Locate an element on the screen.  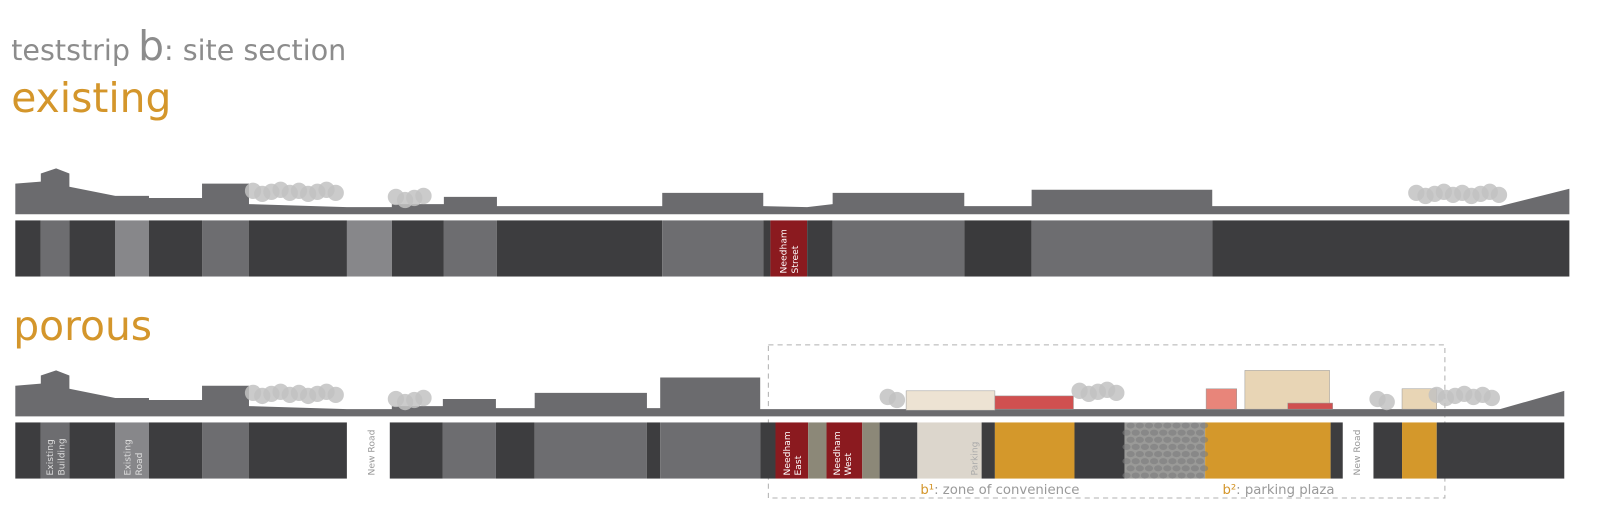
label-line: West is located at coordinates (848, 464).